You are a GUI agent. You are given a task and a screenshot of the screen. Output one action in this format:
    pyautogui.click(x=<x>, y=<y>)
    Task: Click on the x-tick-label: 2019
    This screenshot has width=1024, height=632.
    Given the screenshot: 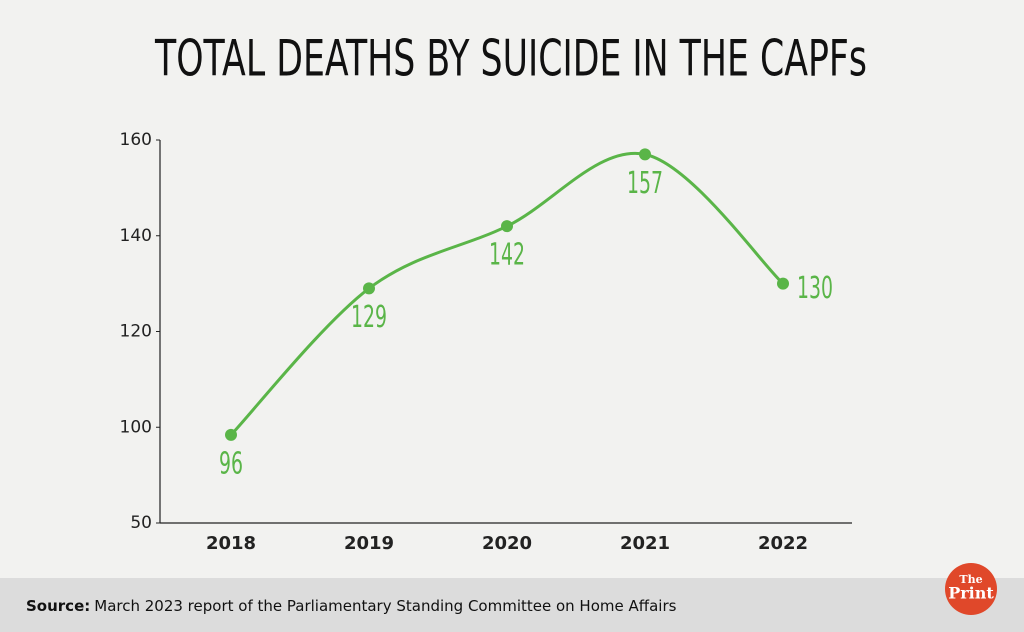 What is the action you would take?
    pyautogui.click(x=369, y=543)
    